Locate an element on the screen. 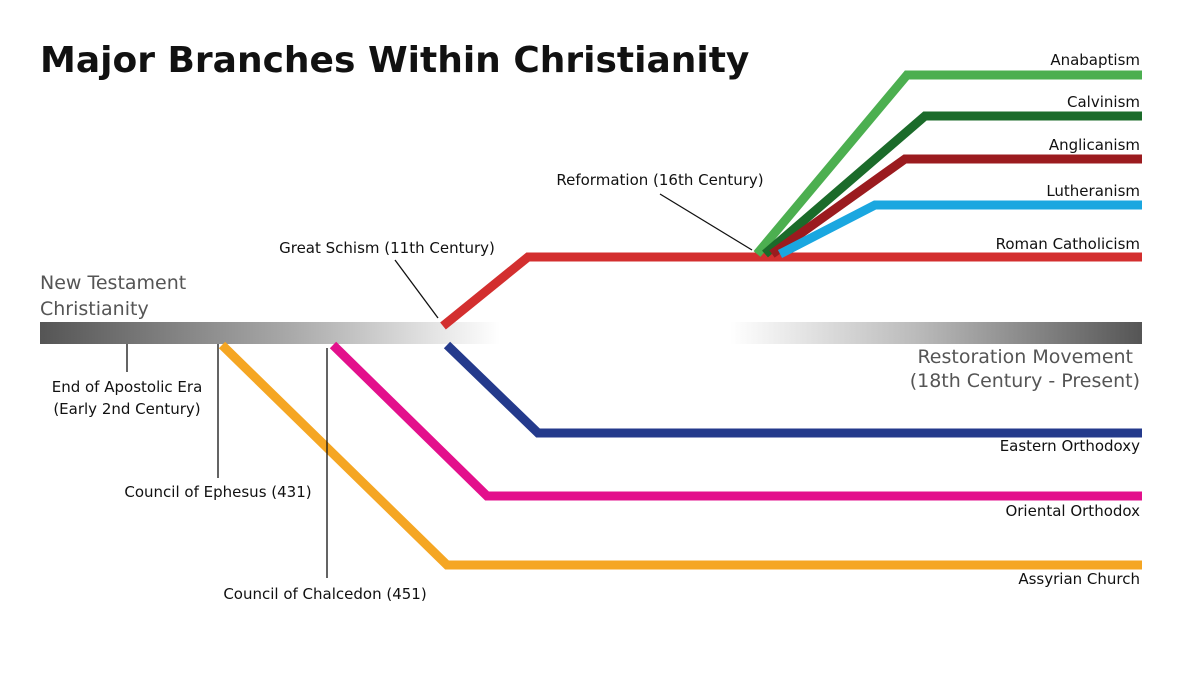 This screenshot has width=1200, height=680. event-label: Council of Ephesus (431) is located at coordinates (217, 492).